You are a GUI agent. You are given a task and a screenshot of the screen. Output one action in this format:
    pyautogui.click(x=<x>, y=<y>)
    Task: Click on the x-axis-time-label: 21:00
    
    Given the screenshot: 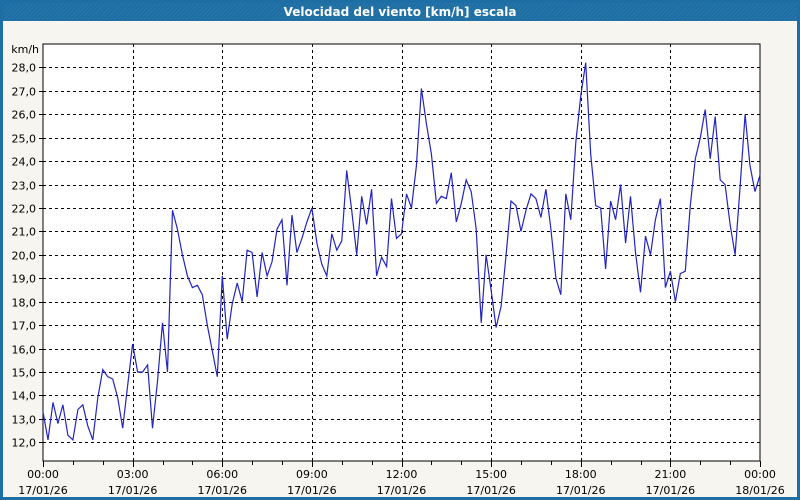 What is the action you would take?
    pyautogui.click(x=671, y=474)
    